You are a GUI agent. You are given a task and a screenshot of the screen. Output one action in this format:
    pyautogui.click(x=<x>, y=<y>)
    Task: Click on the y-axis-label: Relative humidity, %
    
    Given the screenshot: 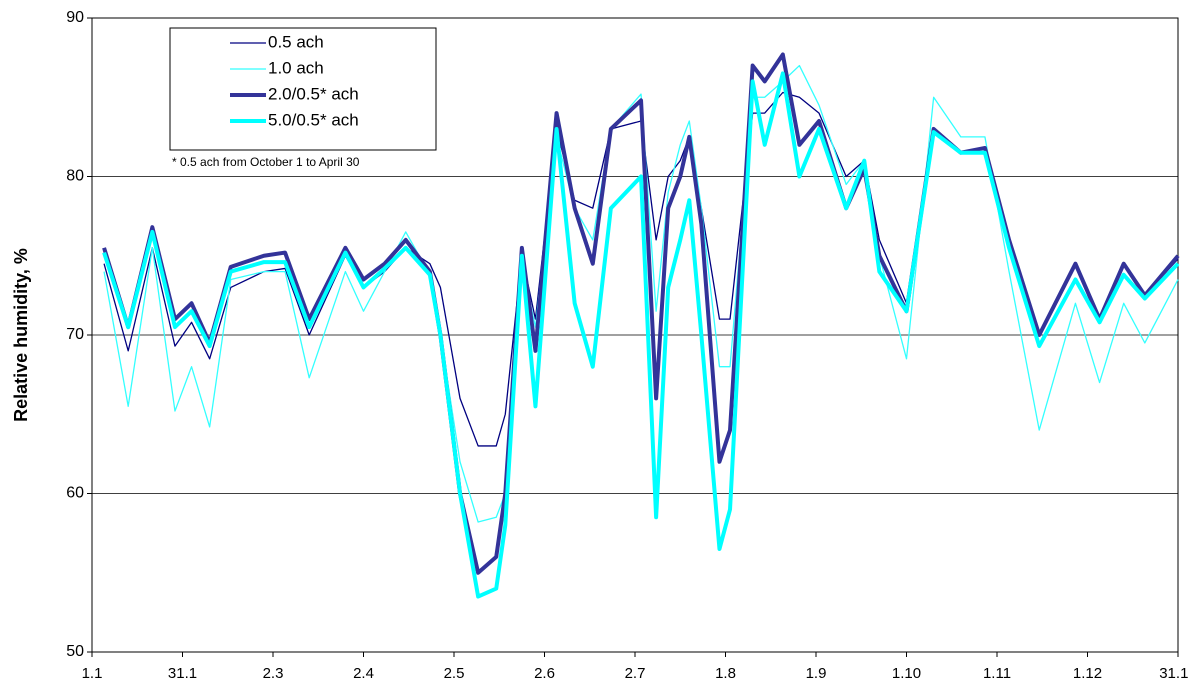 What is the action you would take?
    pyautogui.click(x=21, y=335)
    